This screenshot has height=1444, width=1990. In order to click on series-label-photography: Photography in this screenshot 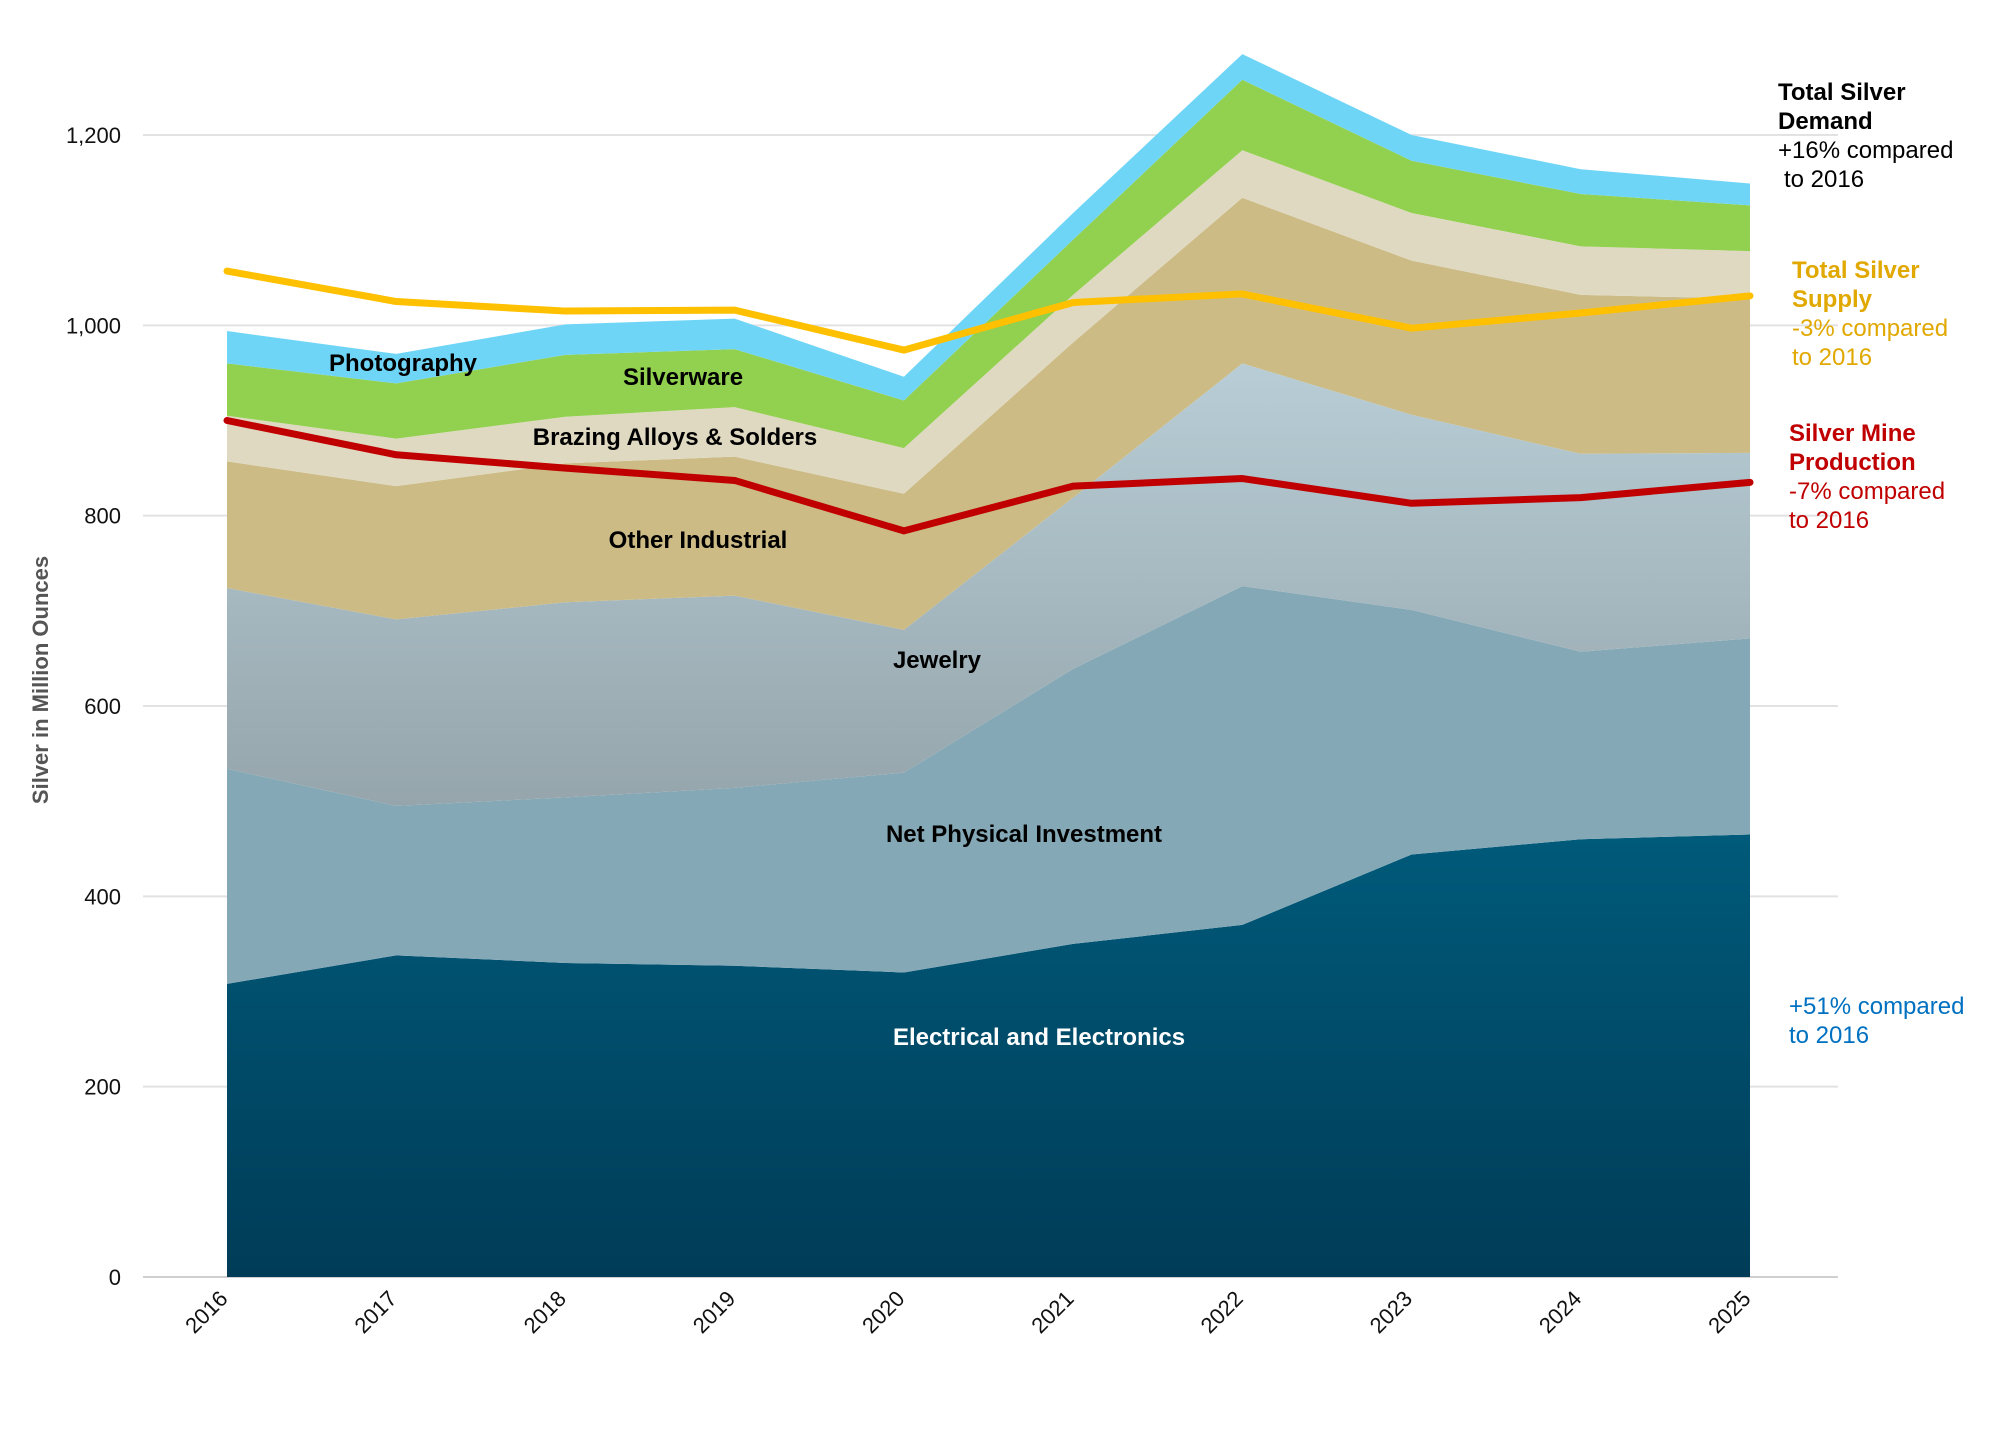, I will do `click(403, 363)`.